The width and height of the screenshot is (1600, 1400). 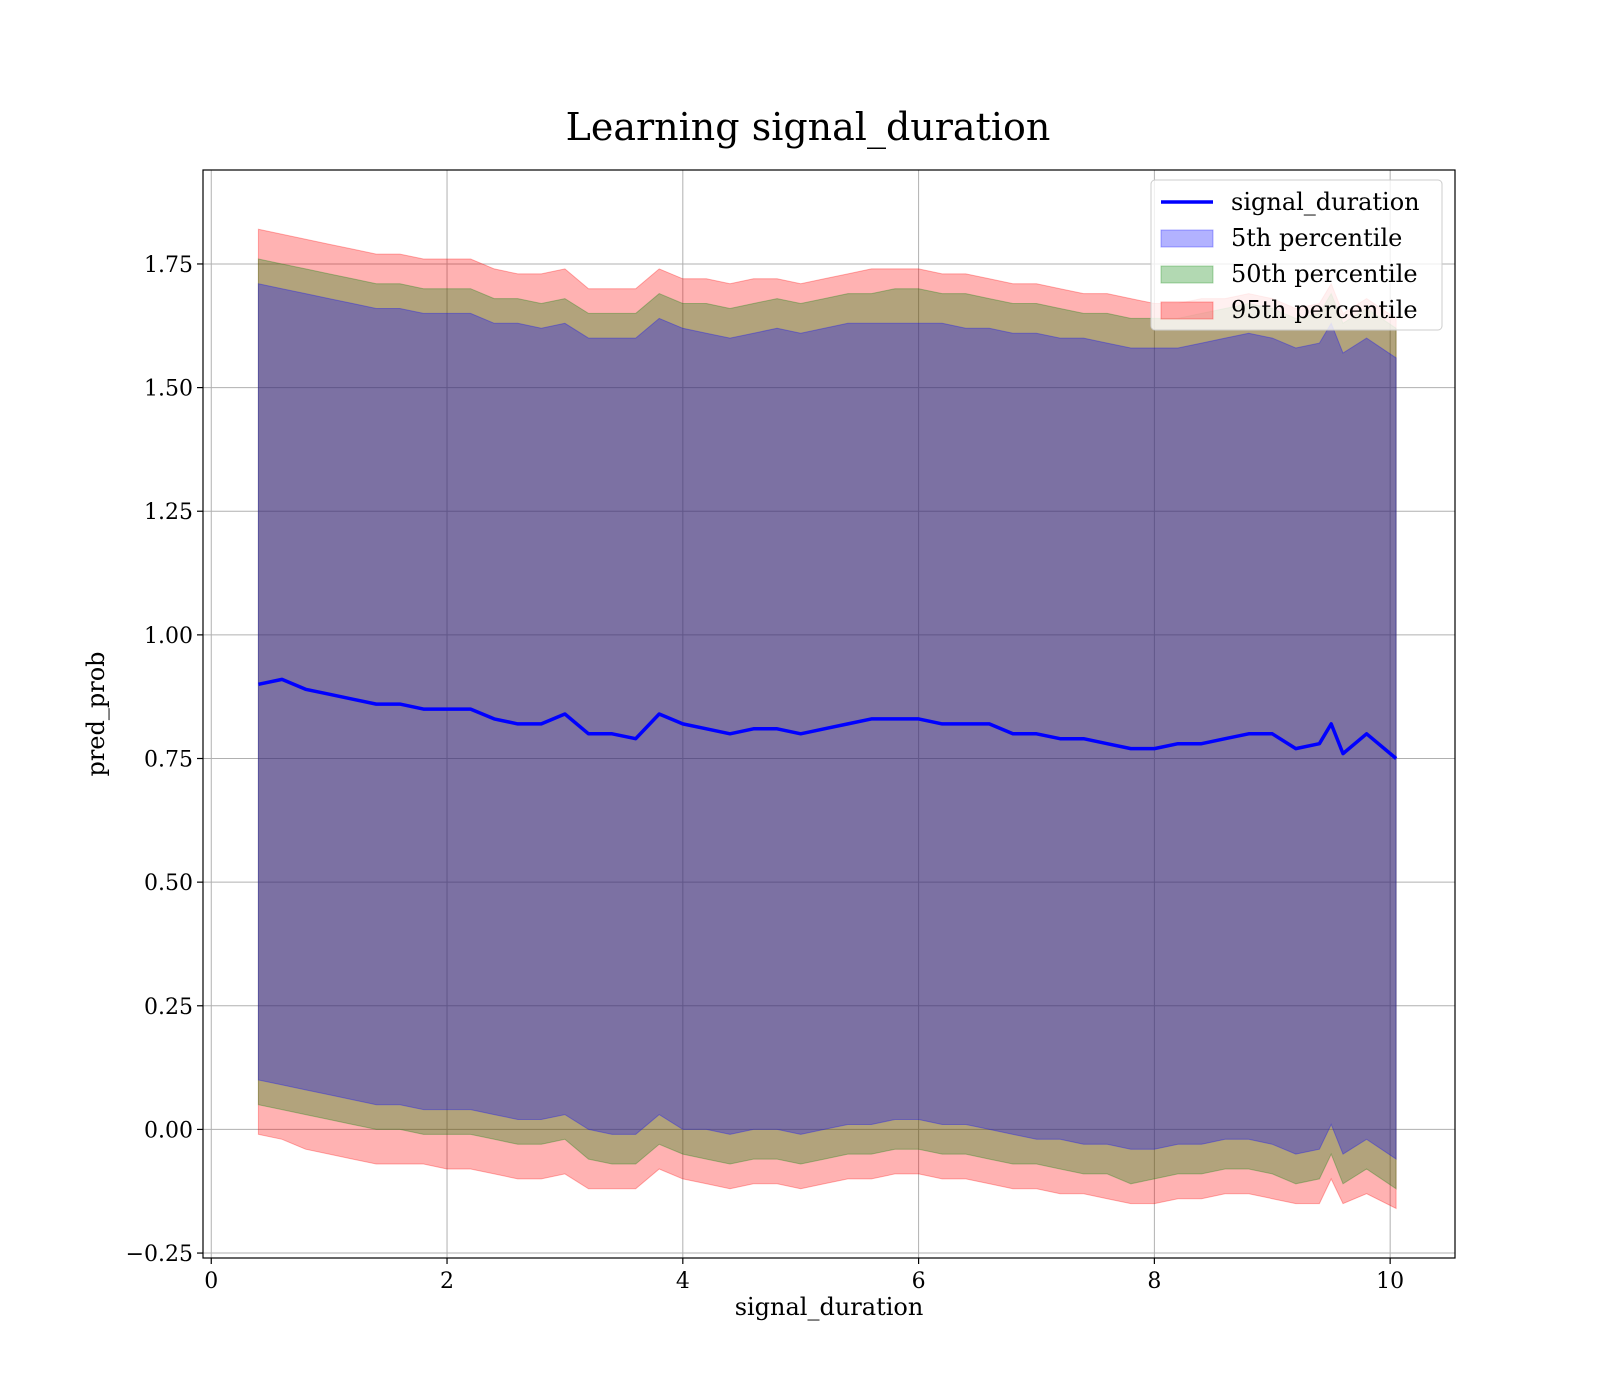 I want to click on y-tick-label: 1.25, so click(x=168, y=512).